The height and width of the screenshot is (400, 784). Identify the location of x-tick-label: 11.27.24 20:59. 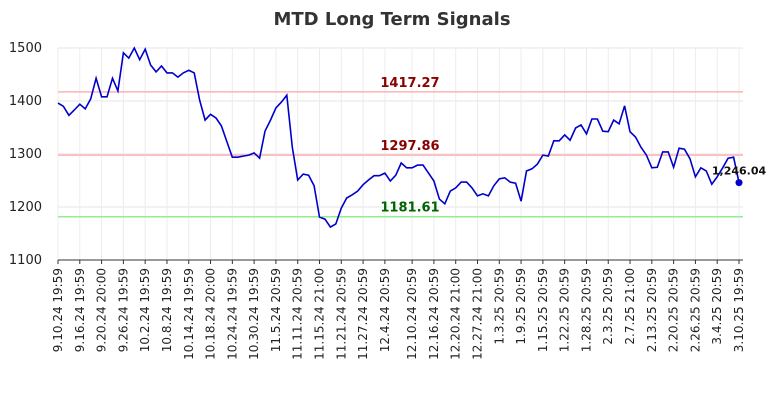
(363, 314).